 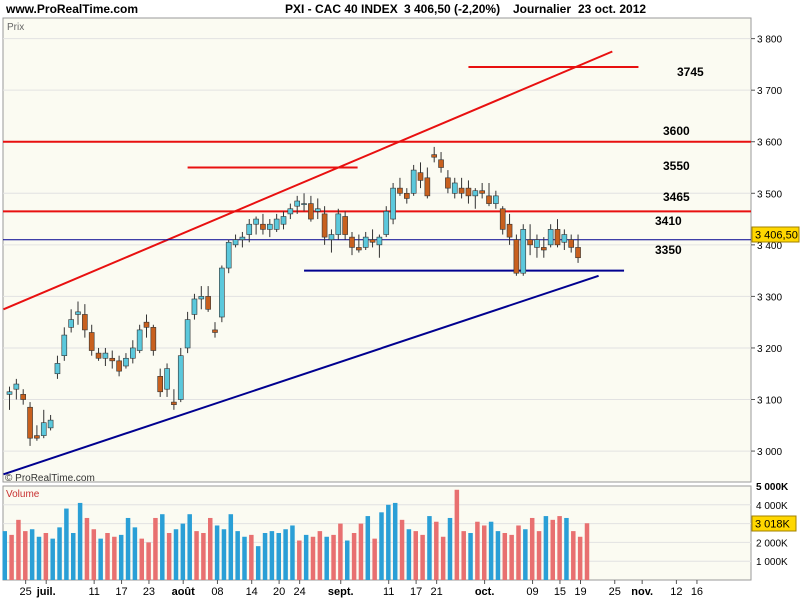 What do you see at coordinates (612, 9) in the screenshot?
I see `date-label: 23 oct. 2012` at bounding box center [612, 9].